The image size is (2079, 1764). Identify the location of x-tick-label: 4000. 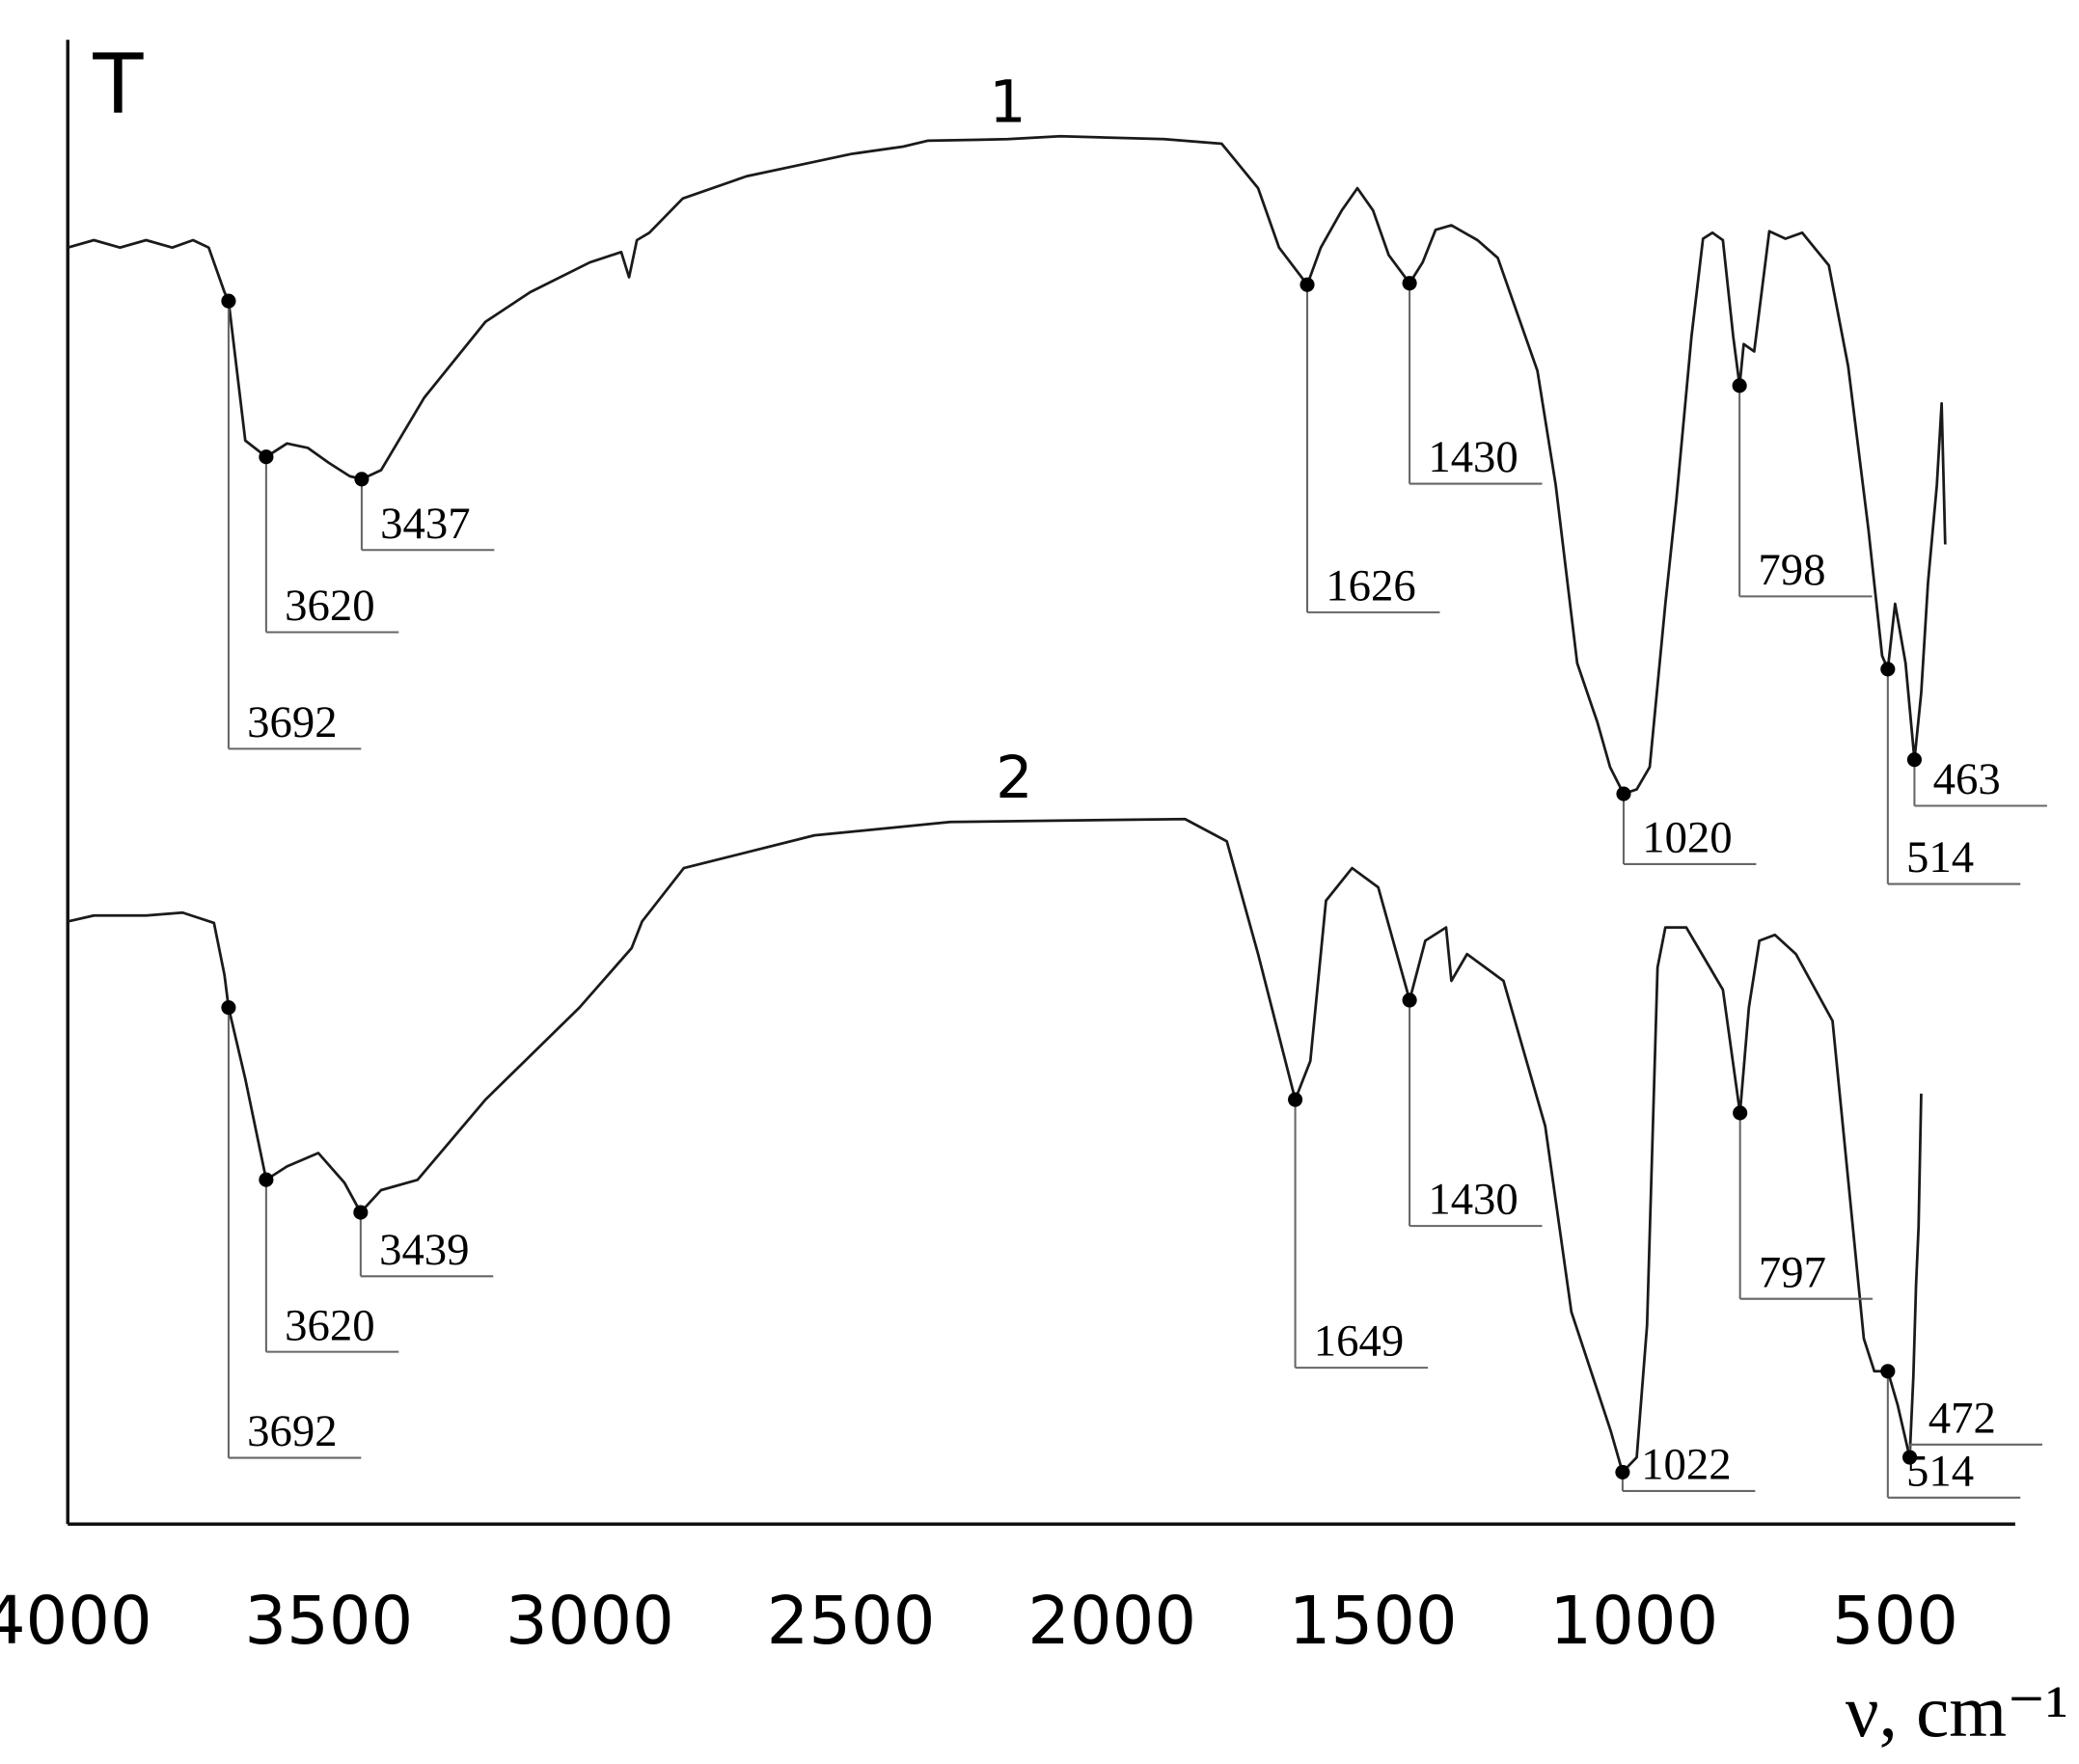
(76, 1622).